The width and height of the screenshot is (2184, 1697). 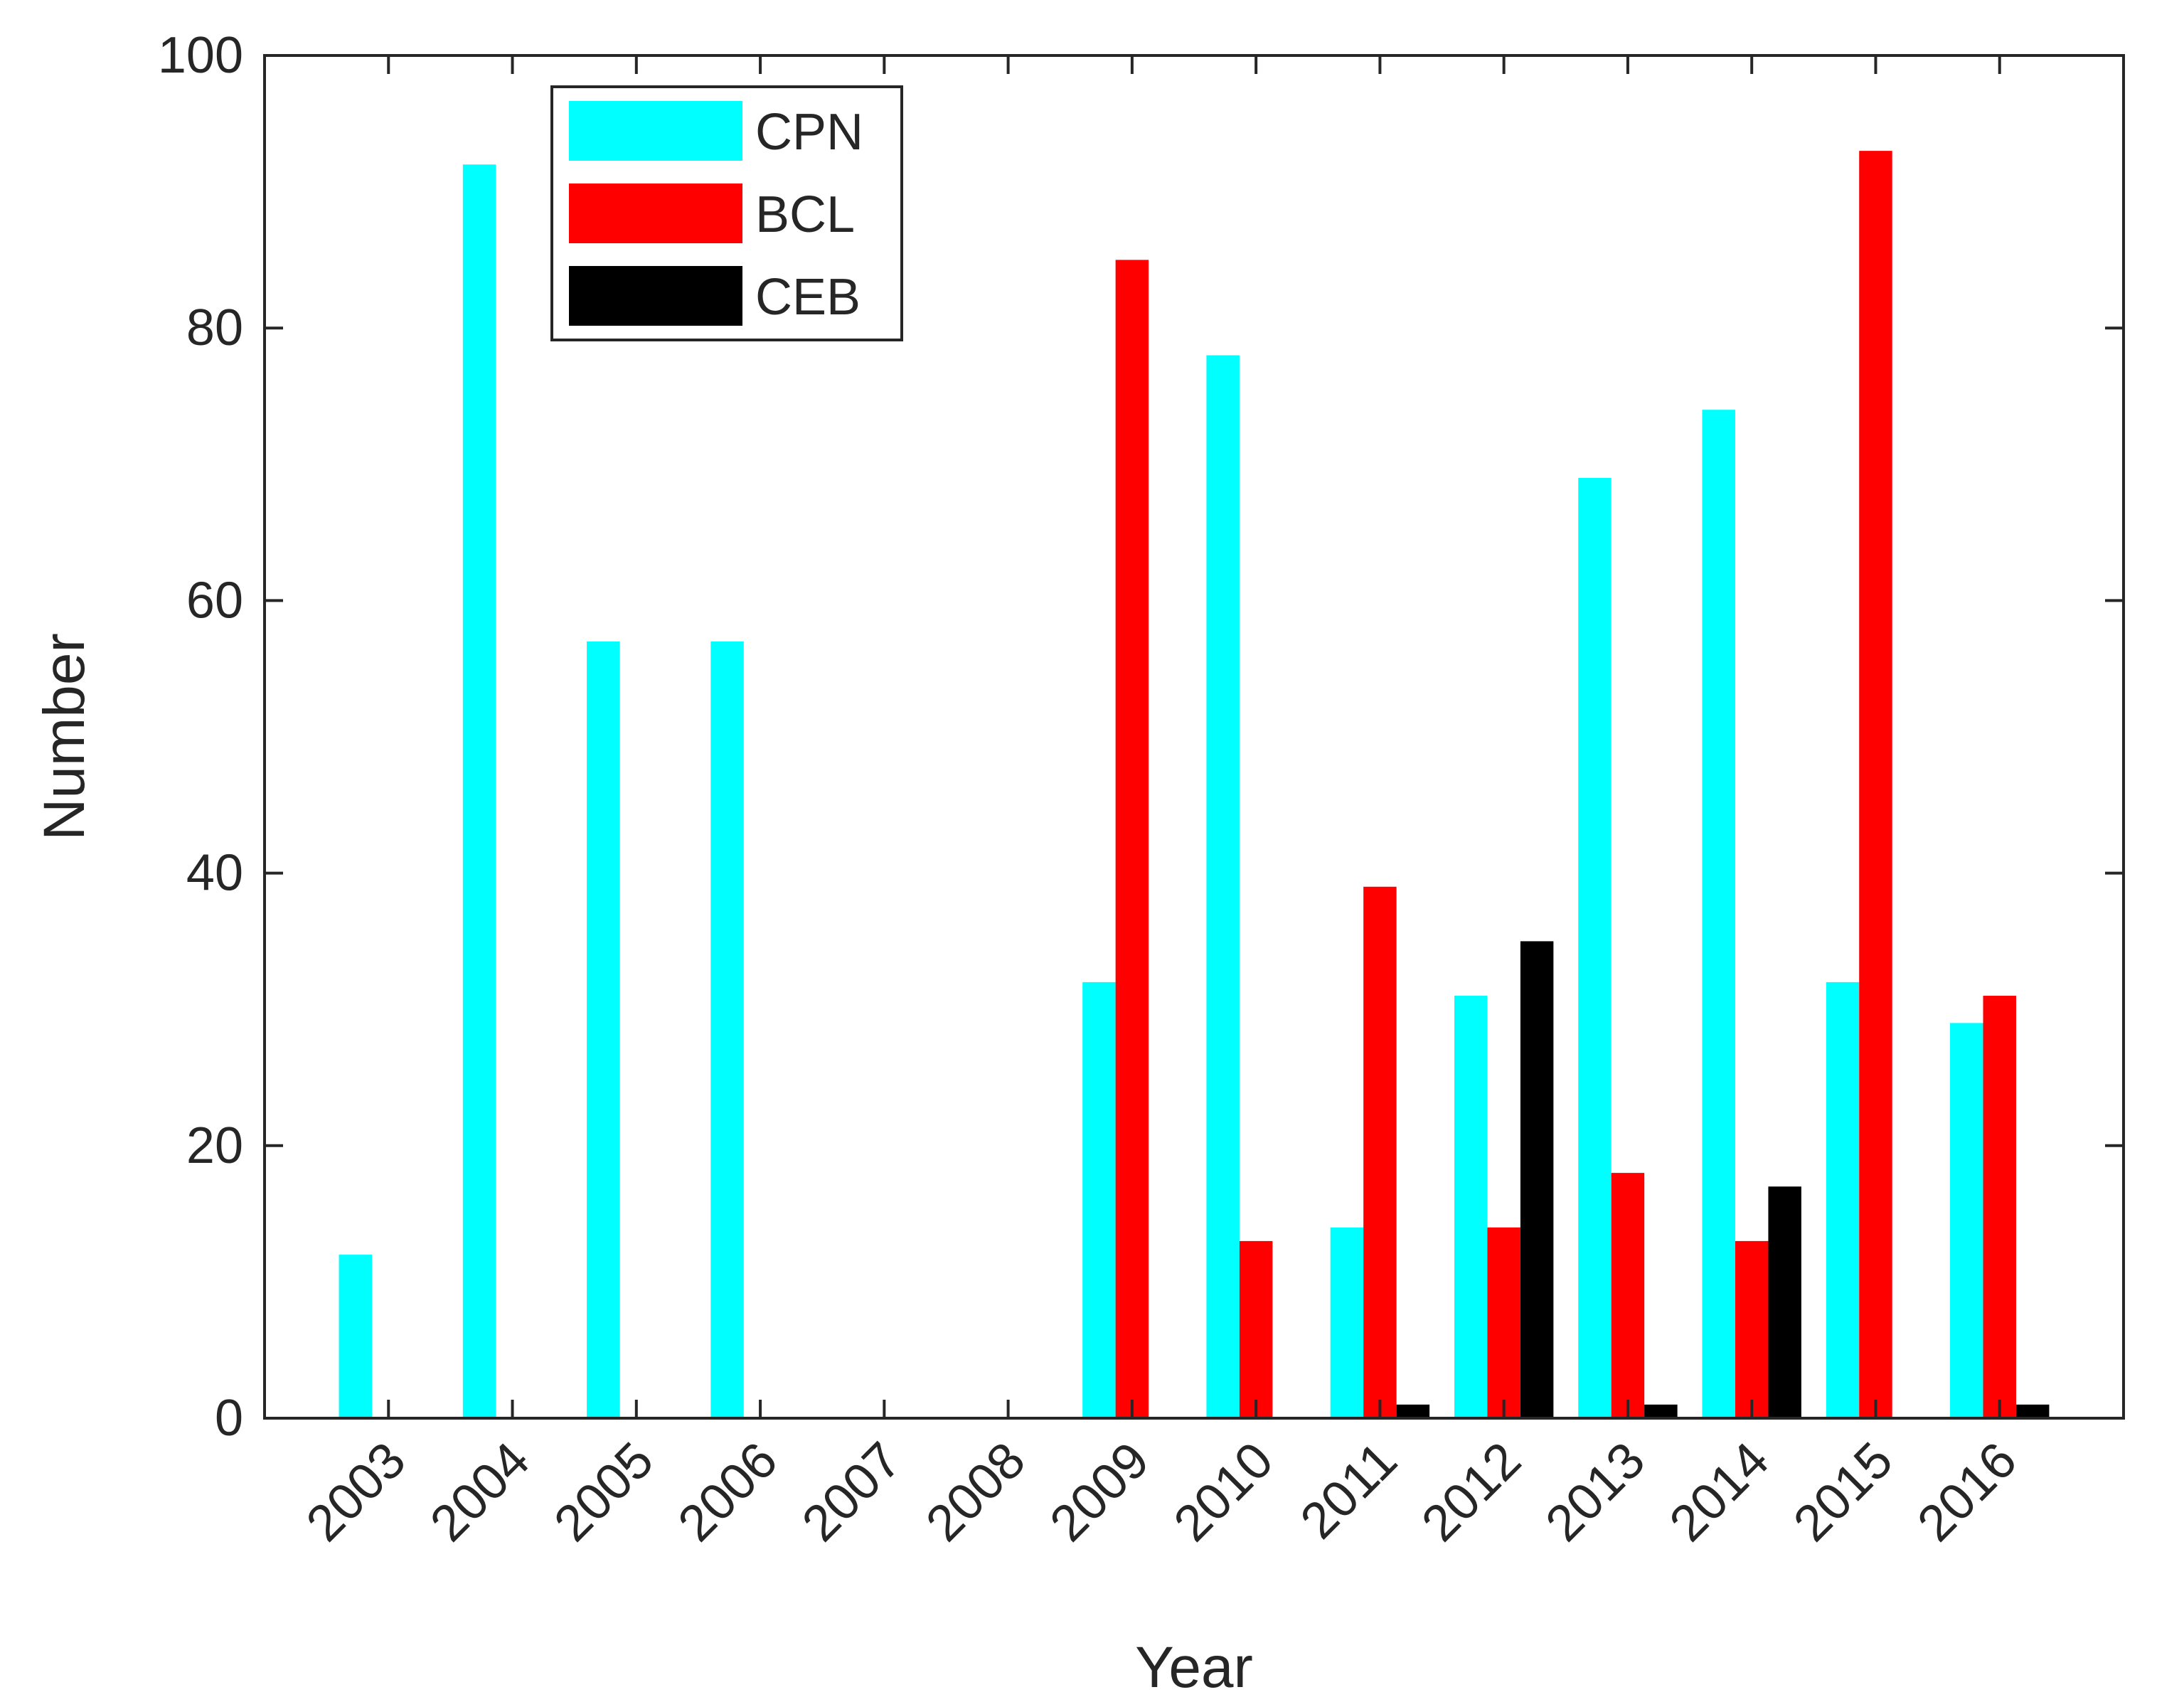 What do you see at coordinates (229, 1418) in the screenshot?
I see `y-tick-label-0: 0` at bounding box center [229, 1418].